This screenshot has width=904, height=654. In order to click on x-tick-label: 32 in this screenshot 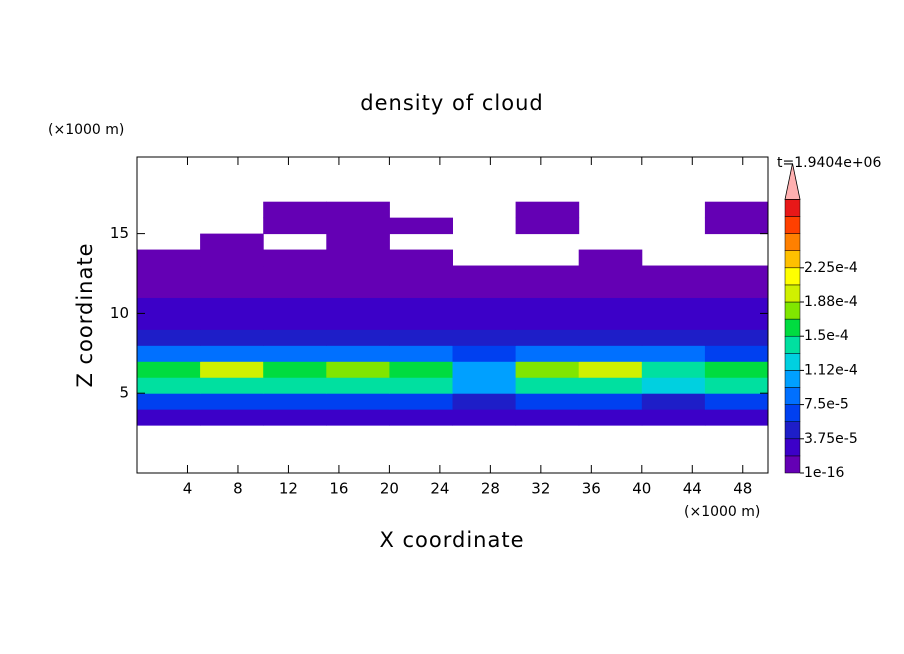, I will do `click(540, 489)`.